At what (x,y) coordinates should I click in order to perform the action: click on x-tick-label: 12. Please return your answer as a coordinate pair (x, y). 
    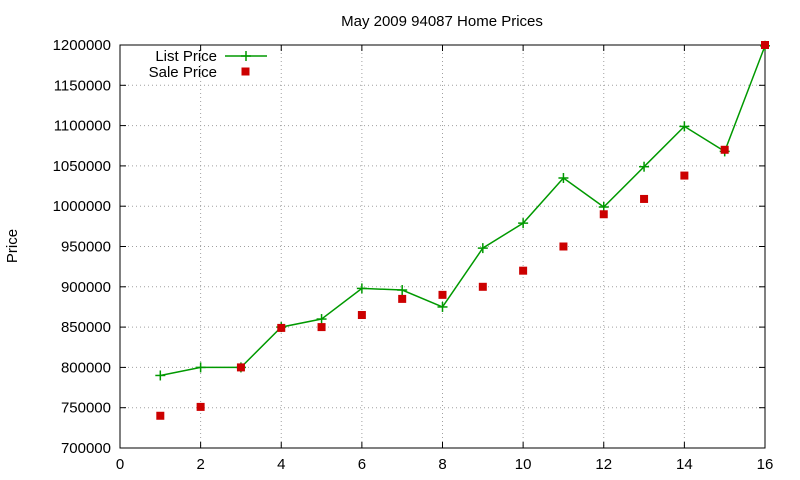
    Looking at the image, I should click on (603, 464).